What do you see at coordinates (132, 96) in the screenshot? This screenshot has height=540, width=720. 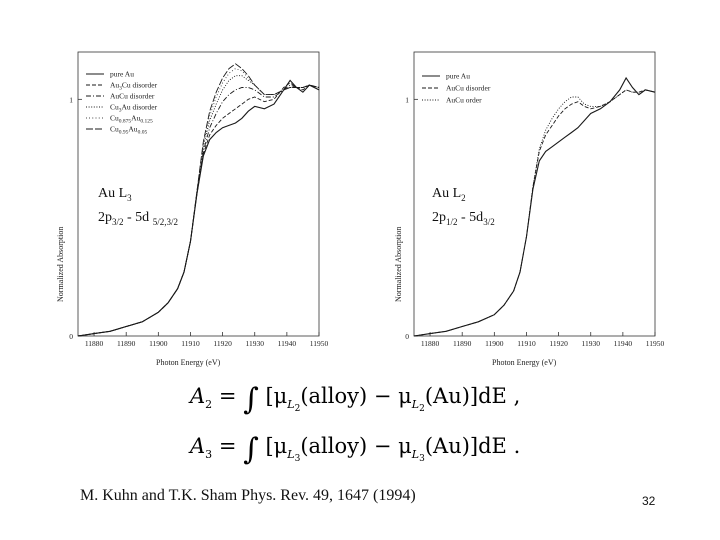 I see `legend-entry-3: AuCu disorder` at bounding box center [132, 96].